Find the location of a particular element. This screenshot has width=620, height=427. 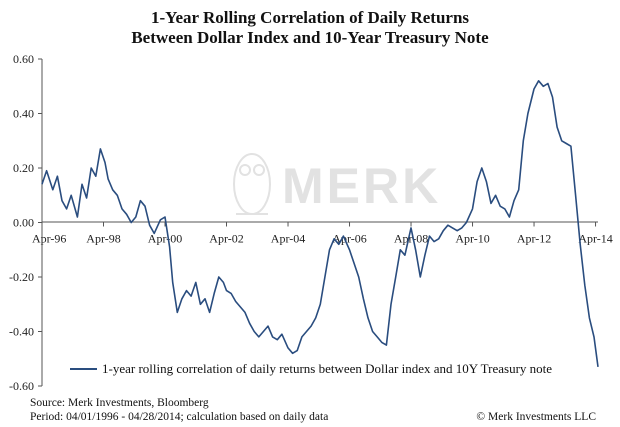

watermark-text: MERK is located at coordinates (361, 186).